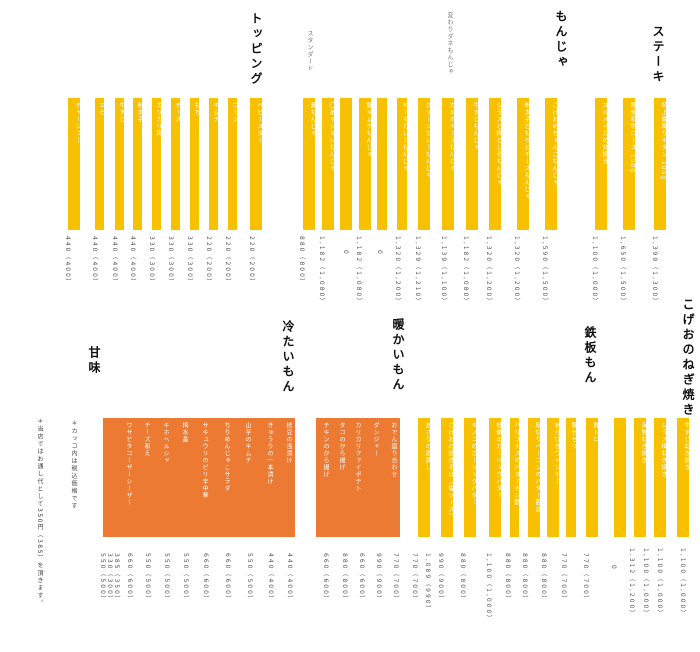 The width and height of the screenshot is (700, 652). I want to click on item-price: 385（350）, so click(116, 578).